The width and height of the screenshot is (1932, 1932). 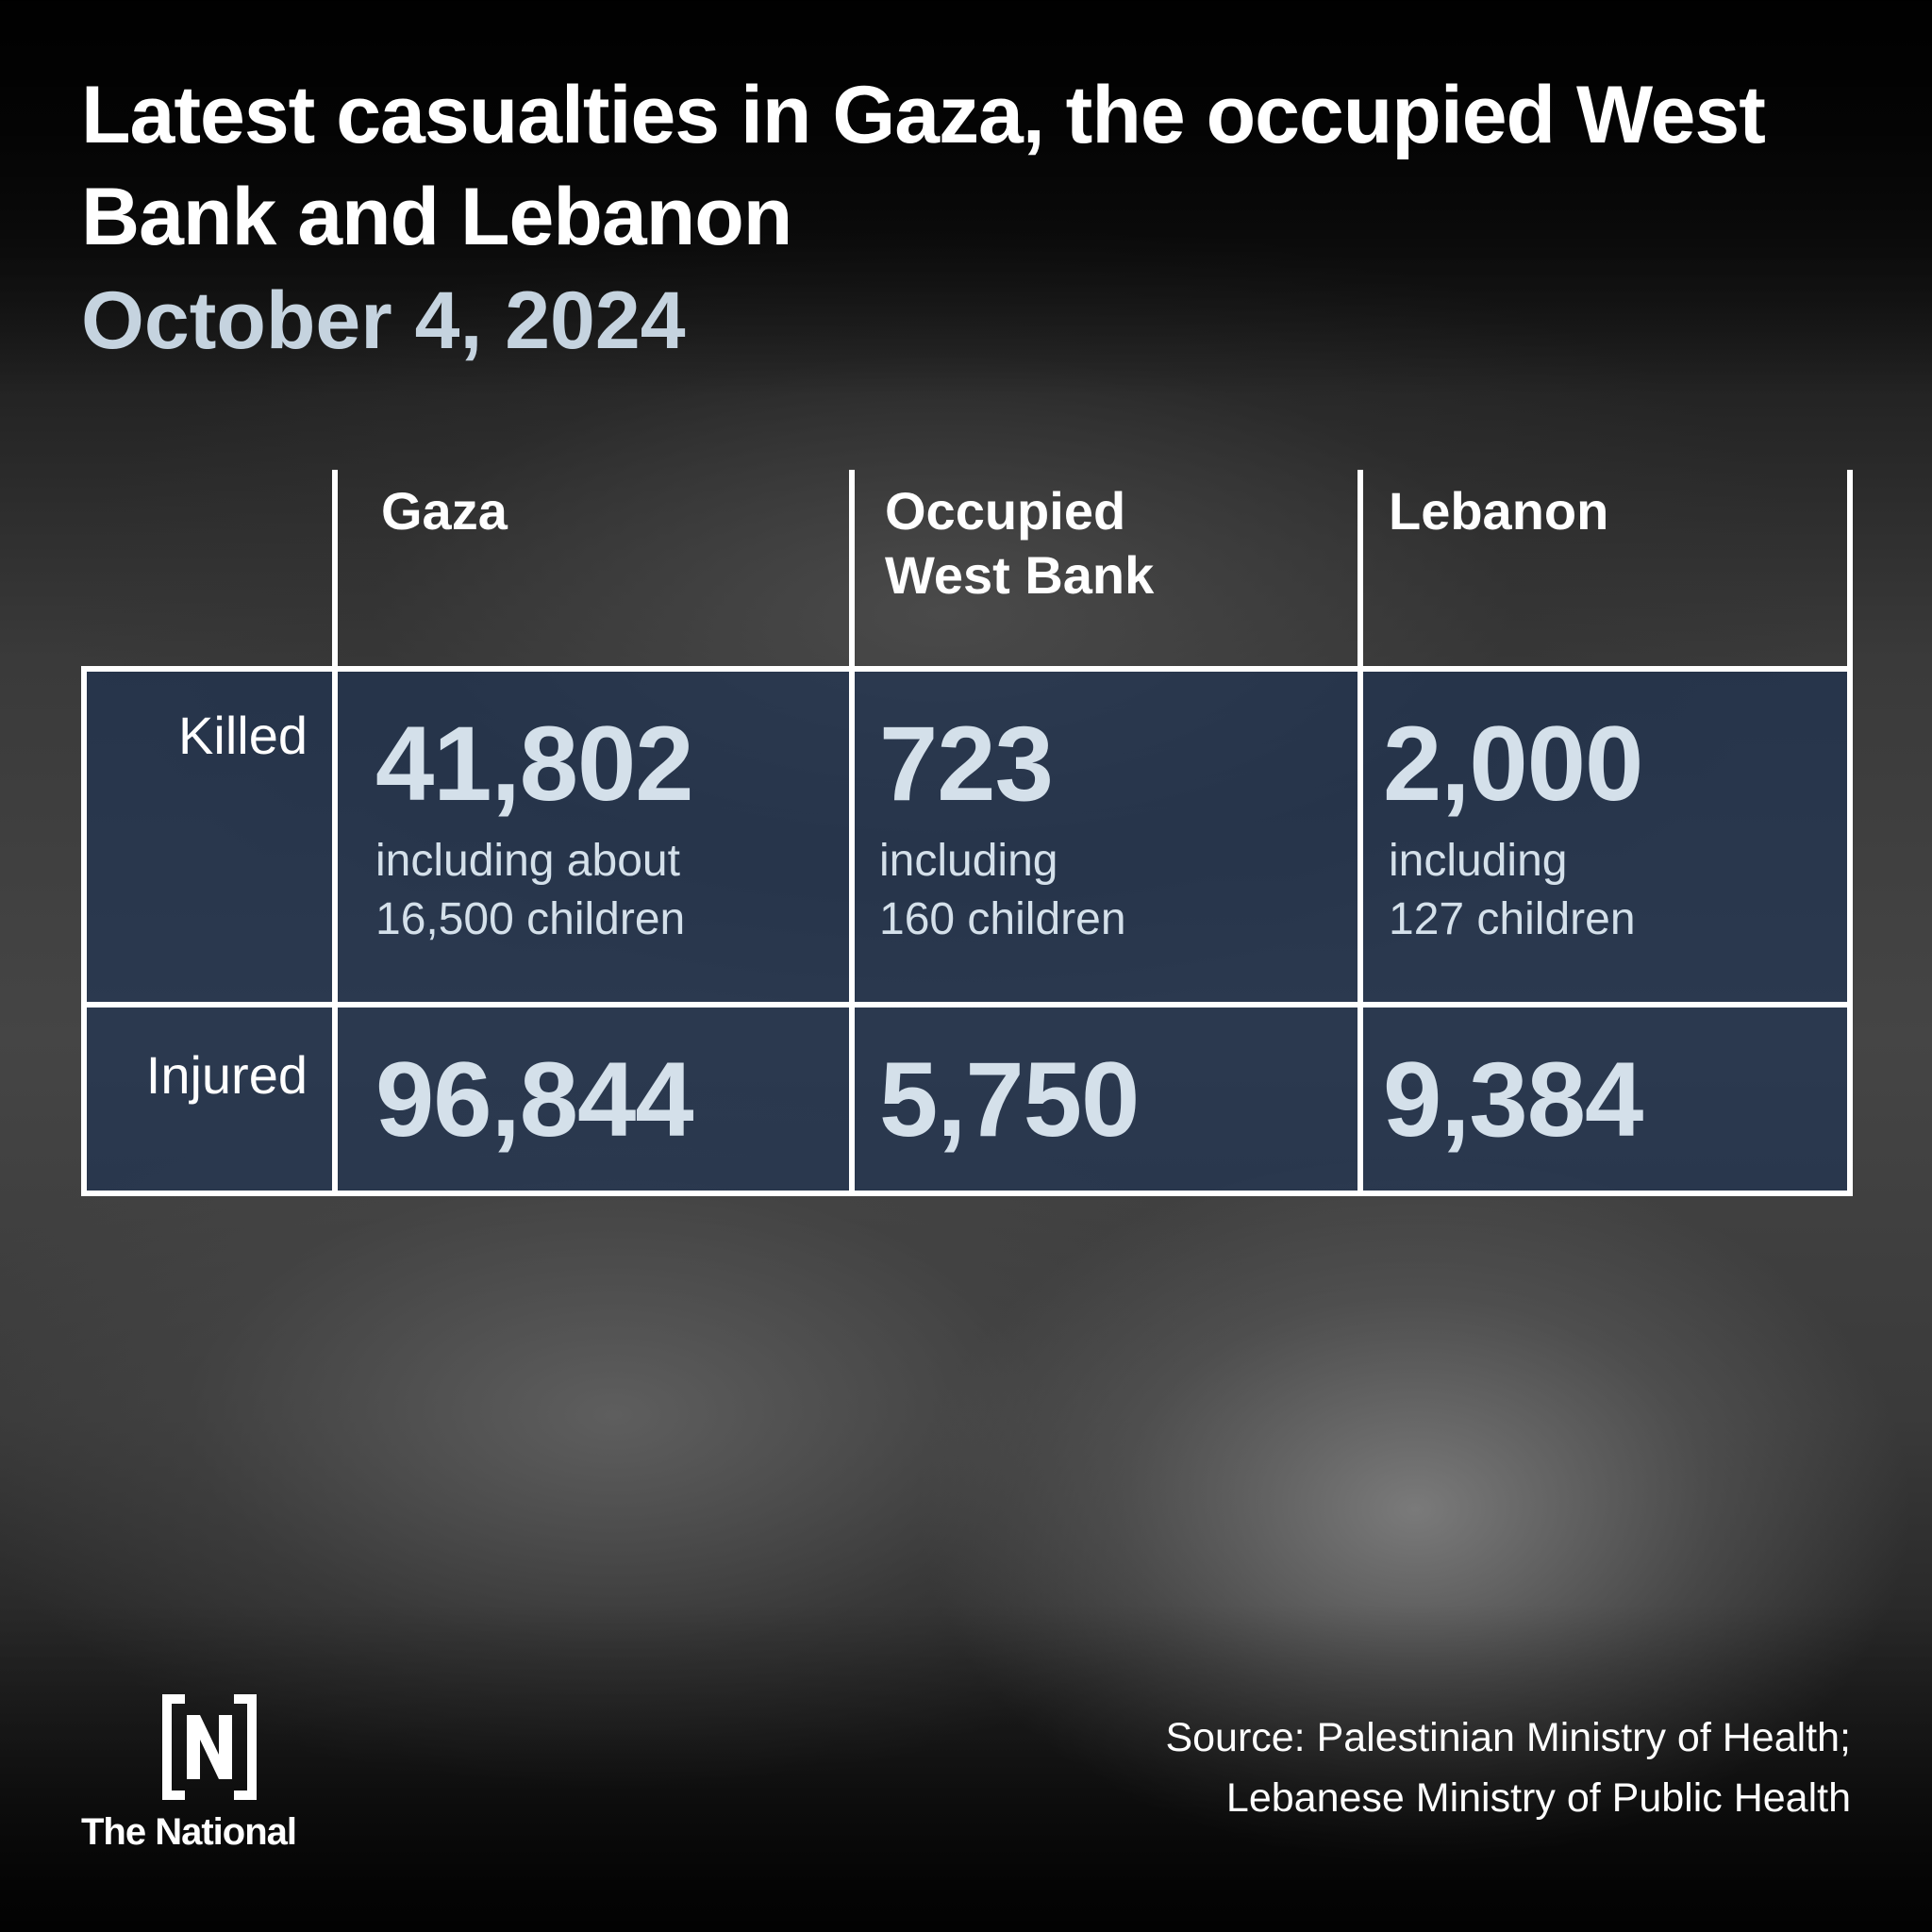 I want to click on note-line: 16,500 children, so click(x=530, y=919).